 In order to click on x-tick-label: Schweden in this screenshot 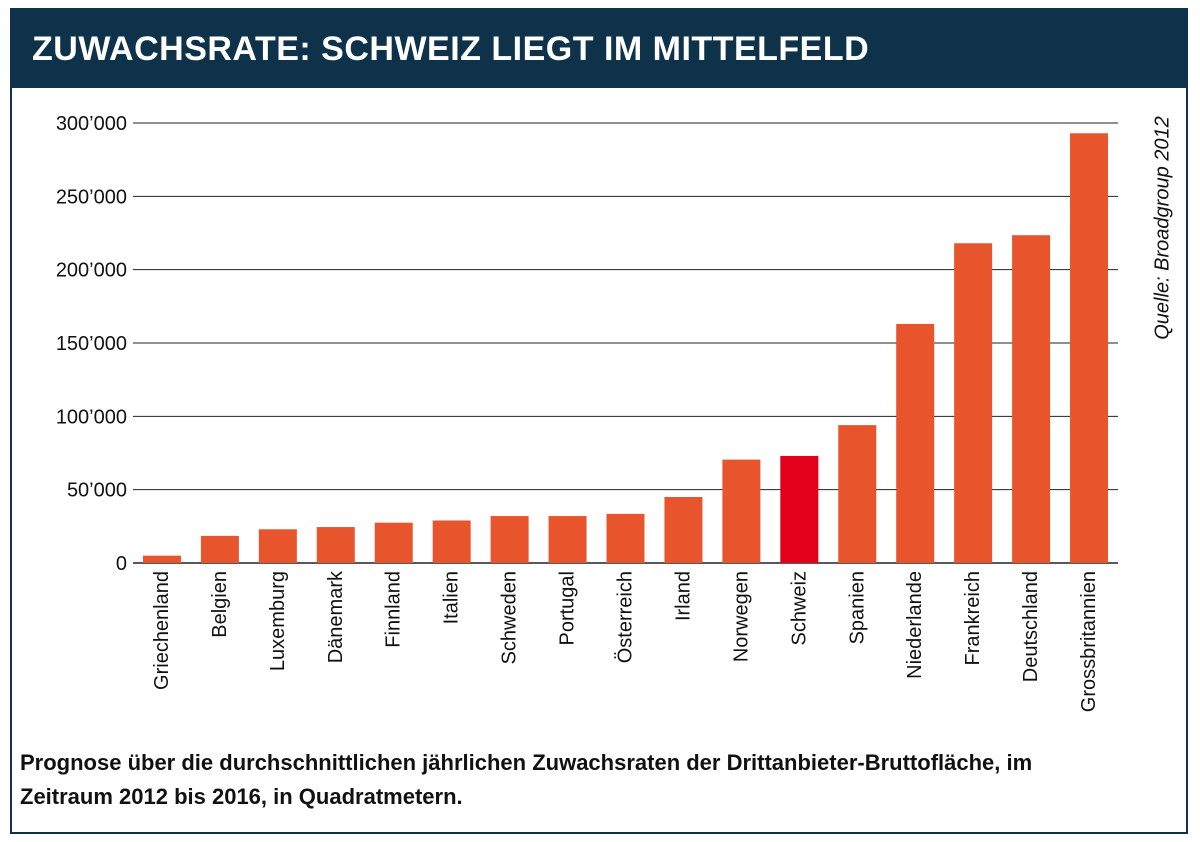, I will do `click(510, 617)`.